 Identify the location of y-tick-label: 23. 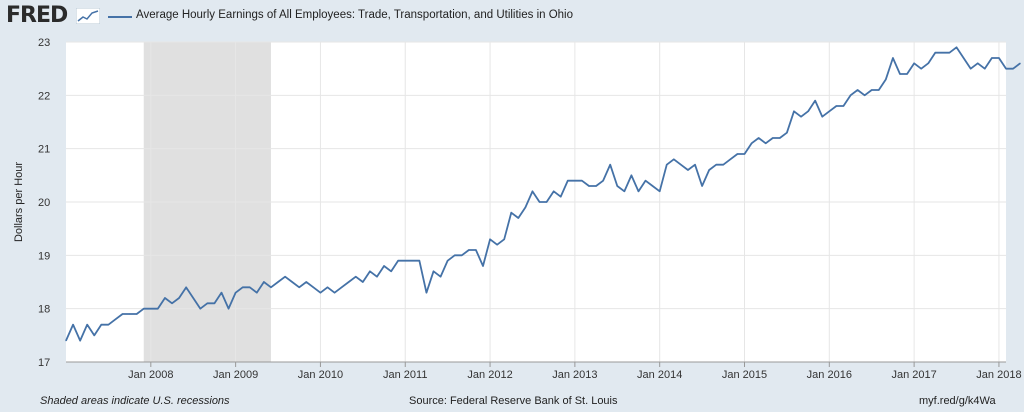
(44, 43).